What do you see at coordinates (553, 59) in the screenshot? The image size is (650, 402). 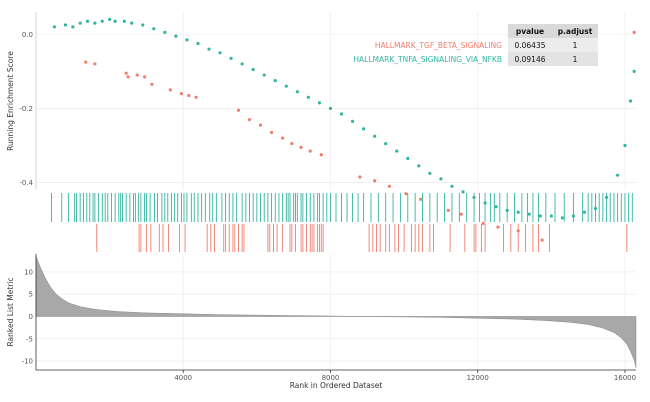 I see `table-row-2-background` at bounding box center [553, 59].